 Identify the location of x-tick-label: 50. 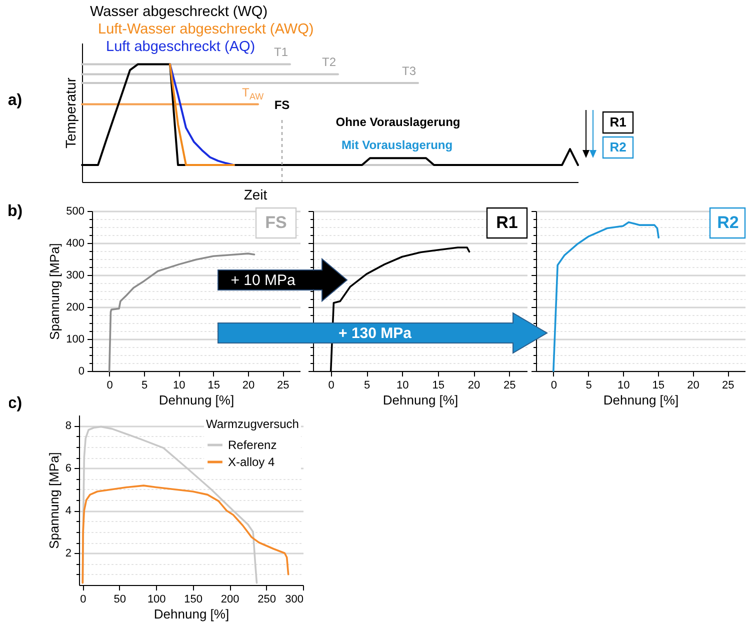
(120, 600).